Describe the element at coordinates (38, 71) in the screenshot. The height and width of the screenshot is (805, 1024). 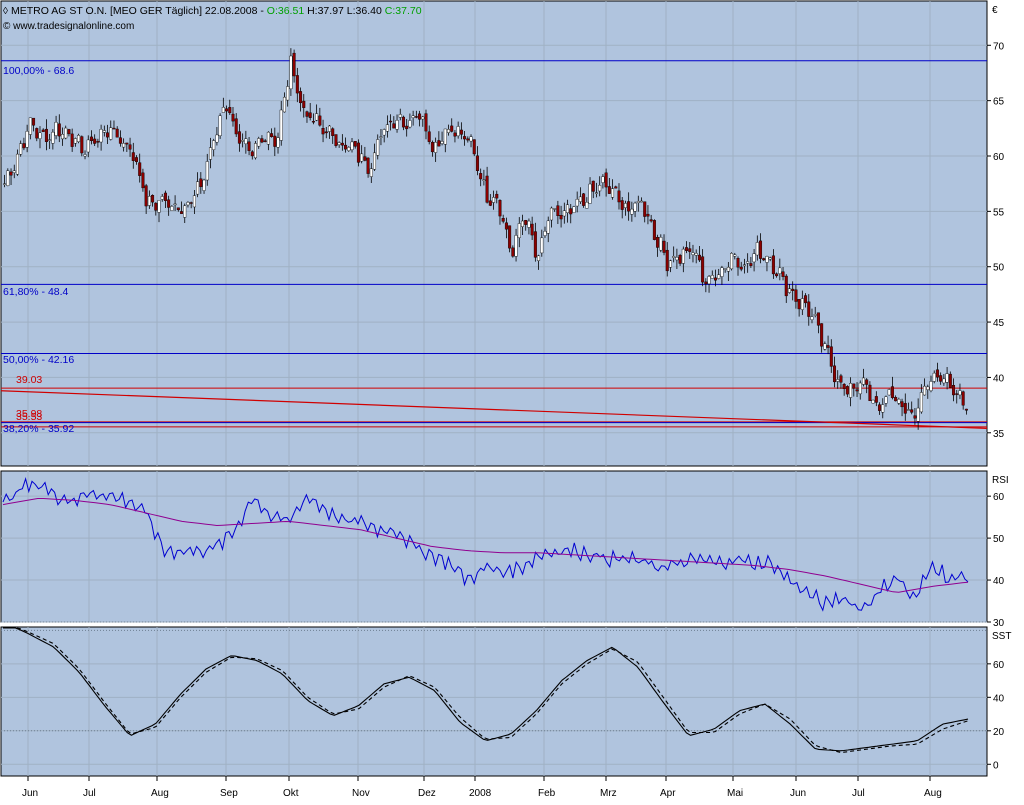
I see `level-label: 100,00% - 68.6` at that location.